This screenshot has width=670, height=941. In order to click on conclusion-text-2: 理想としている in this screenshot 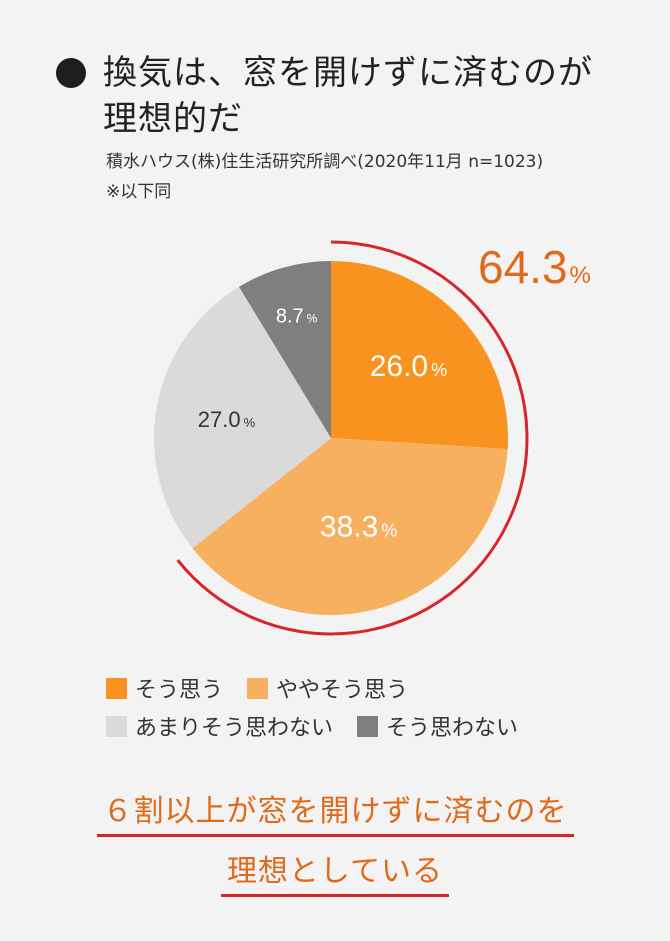, I will do `click(335, 871)`.